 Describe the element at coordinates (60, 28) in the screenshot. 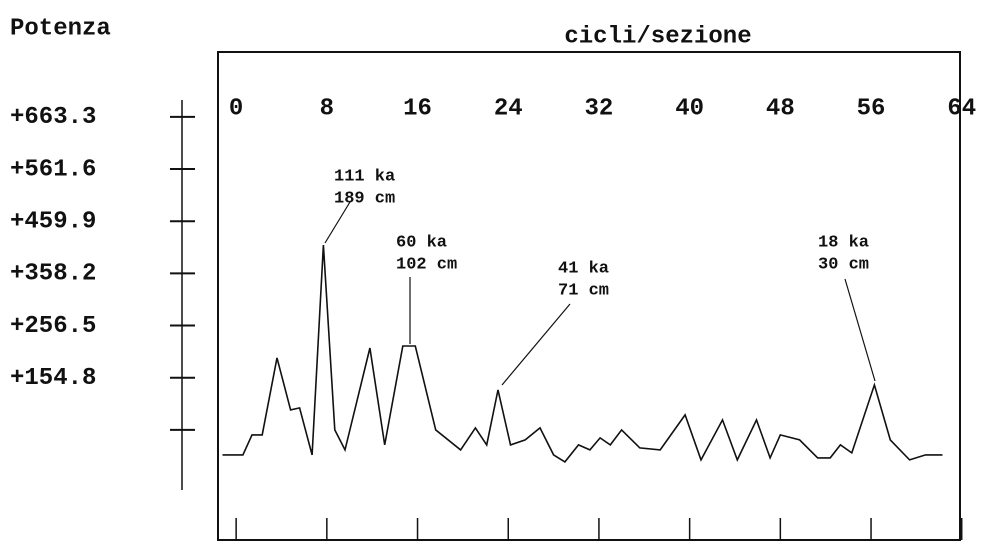

I see `y-axis-title: Potenza` at that location.